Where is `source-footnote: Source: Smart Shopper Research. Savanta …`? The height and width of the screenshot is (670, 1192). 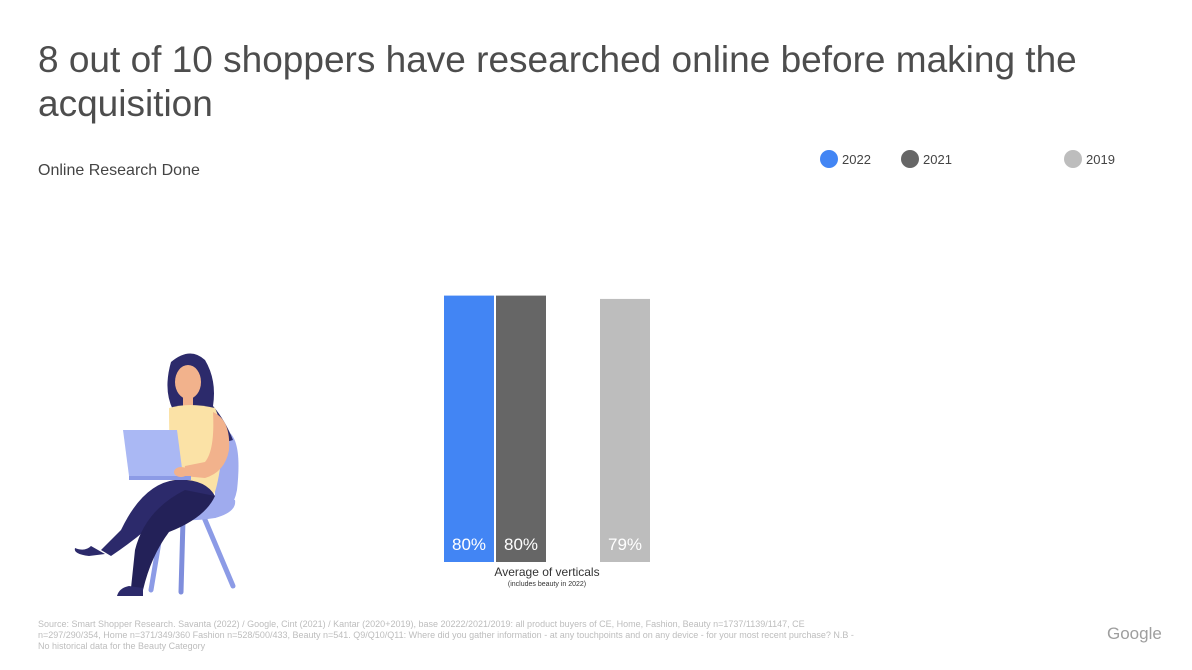 source-footnote: Source: Smart Shopper Research. Savanta … is located at coordinates (446, 635).